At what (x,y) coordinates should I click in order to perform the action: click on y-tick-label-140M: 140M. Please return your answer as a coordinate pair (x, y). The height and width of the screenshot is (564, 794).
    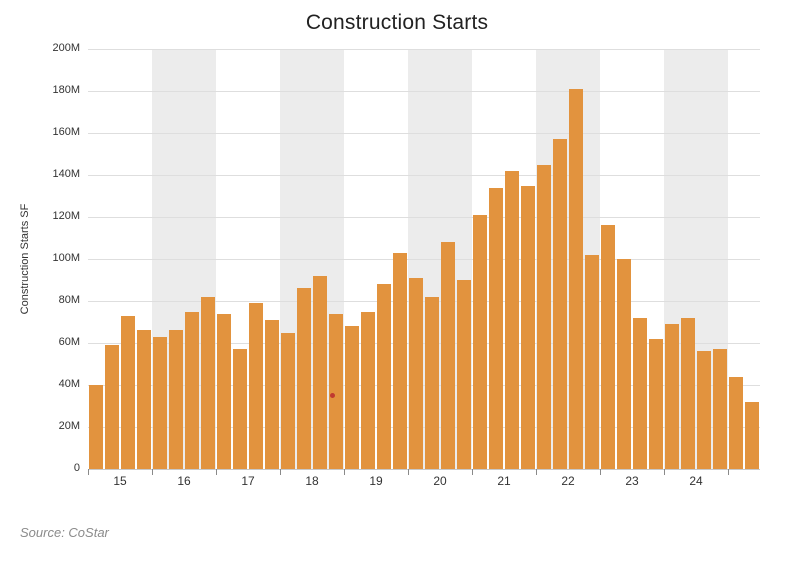
    Looking at the image, I should click on (66, 174).